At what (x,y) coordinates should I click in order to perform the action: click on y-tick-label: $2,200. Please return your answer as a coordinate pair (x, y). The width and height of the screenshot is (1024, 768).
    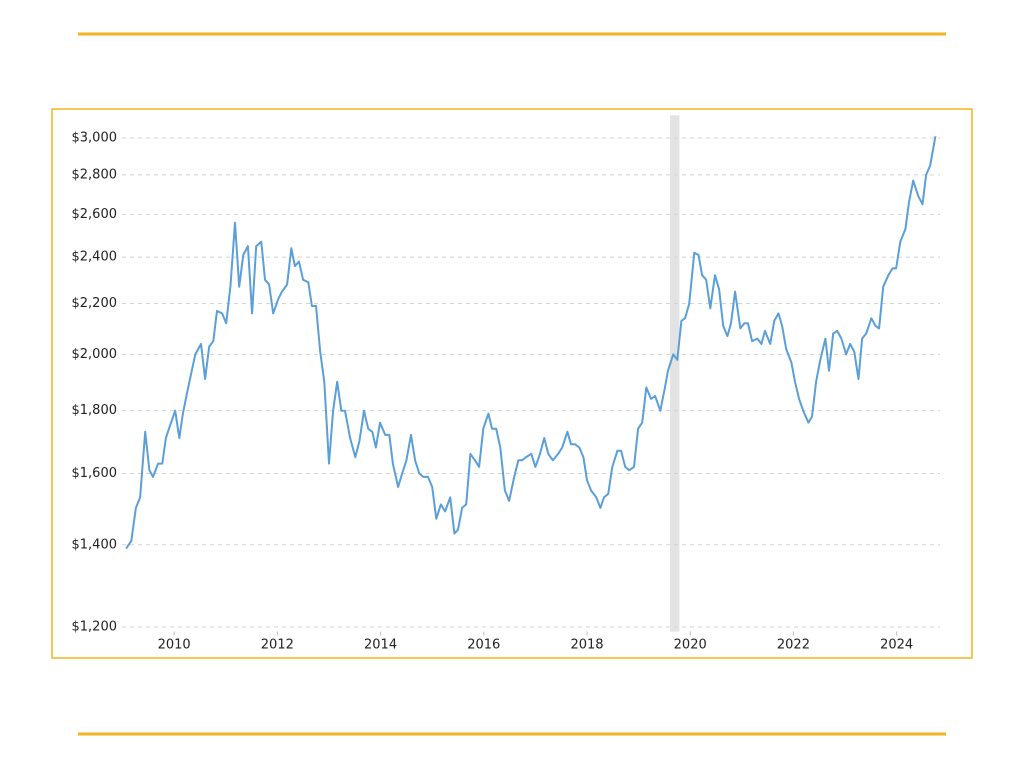
    Looking at the image, I should click on (95, 303).